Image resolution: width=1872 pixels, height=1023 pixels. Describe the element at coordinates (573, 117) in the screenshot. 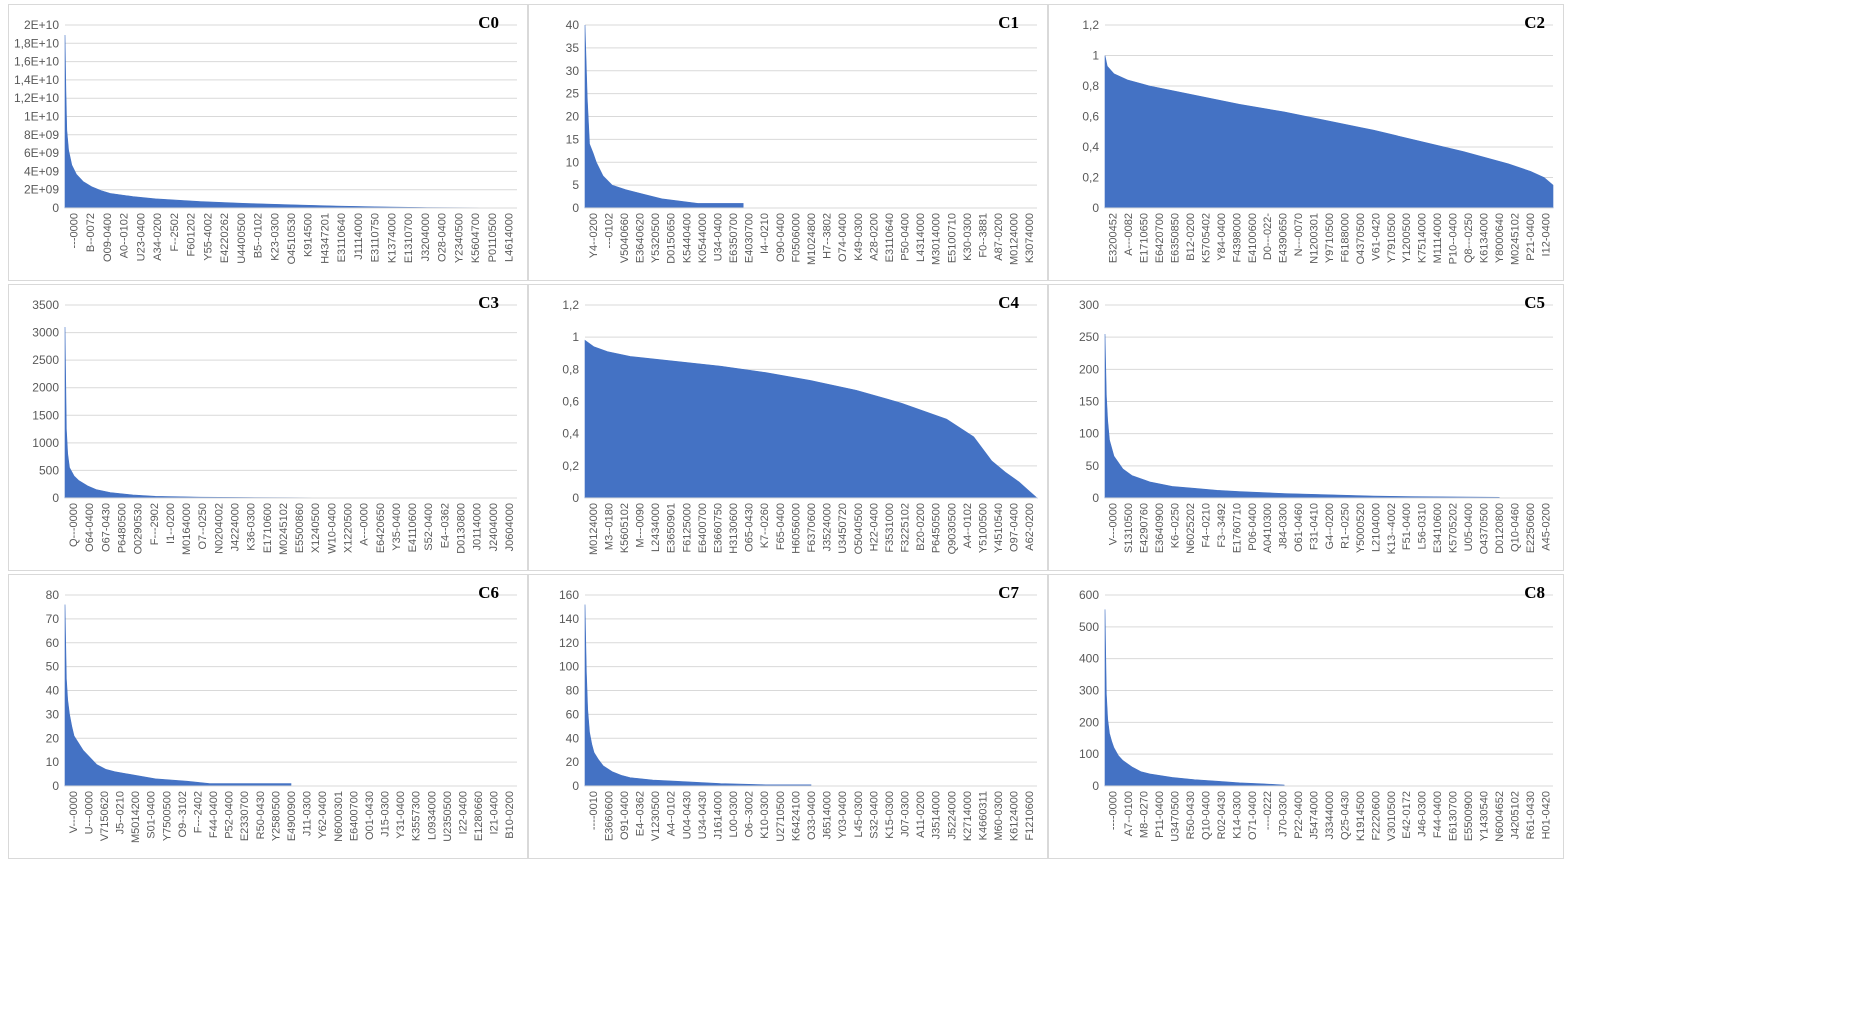

I see `y-tick-label: 20` at that location.